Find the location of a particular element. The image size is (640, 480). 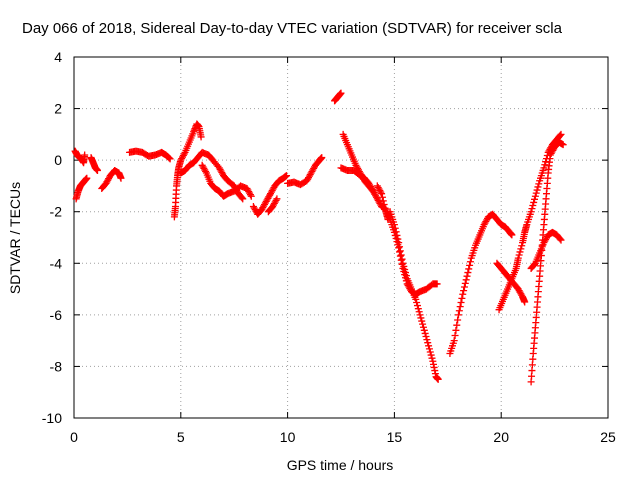

y-tick-label: -2 is located at coordinates (56, 212).